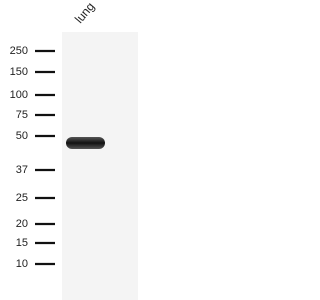  I want to click on marker-label: 10, so click(22, 264).